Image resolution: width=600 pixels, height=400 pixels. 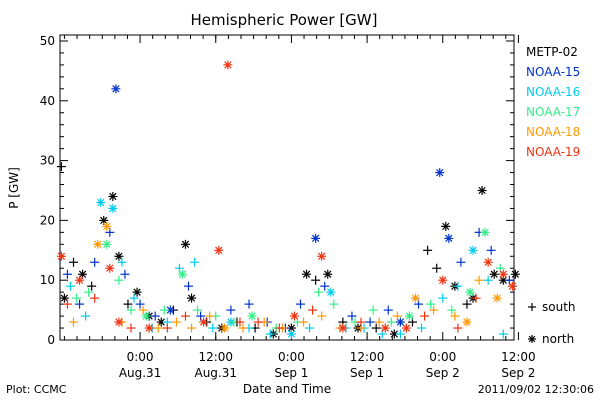 What do you see at coordinates (553, 112) in the screenshot?
I see `legend-entry: NOAA-17` at bounding box center [553, 112].